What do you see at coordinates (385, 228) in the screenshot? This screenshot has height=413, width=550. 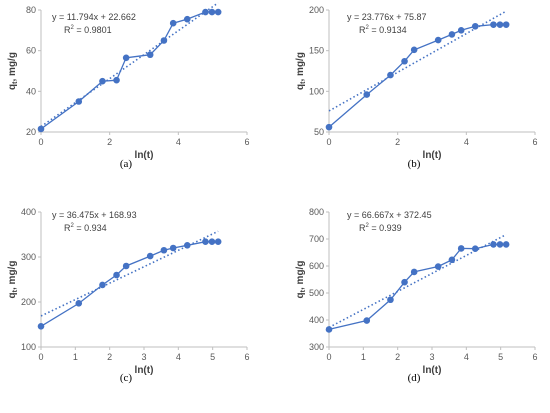 I see `r-squared-value: = 0.939` at bounding box center [385, 228].